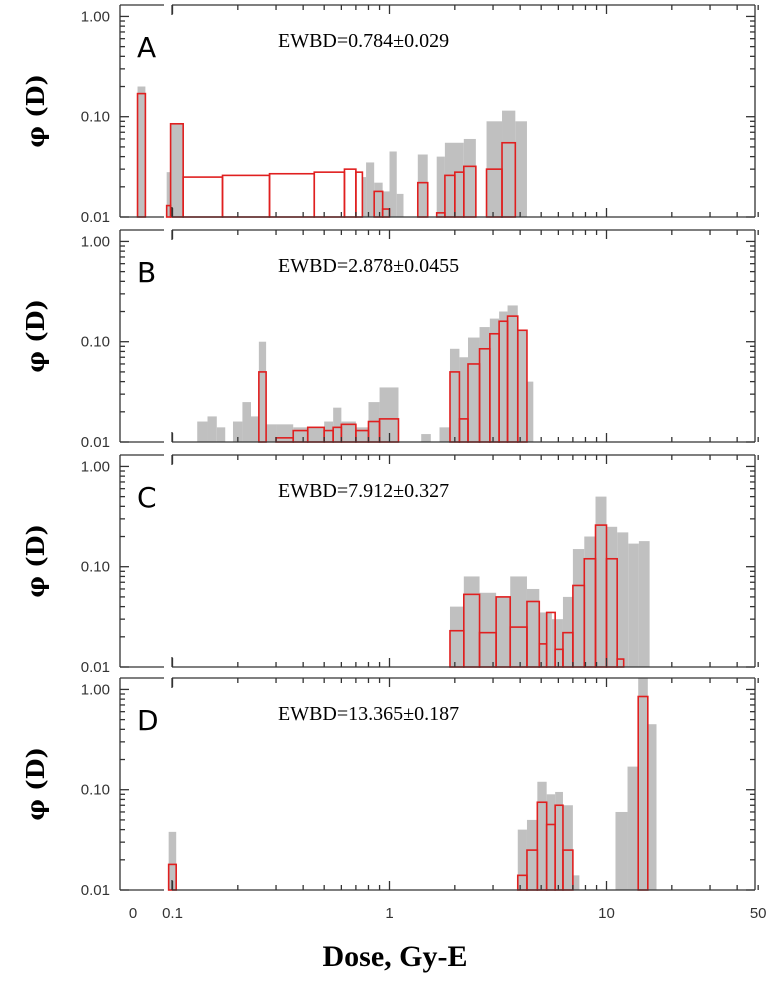 This screenshot has width=779, height=997. I want to click on y-axis-label-A: φ (D), so click(35, 111).